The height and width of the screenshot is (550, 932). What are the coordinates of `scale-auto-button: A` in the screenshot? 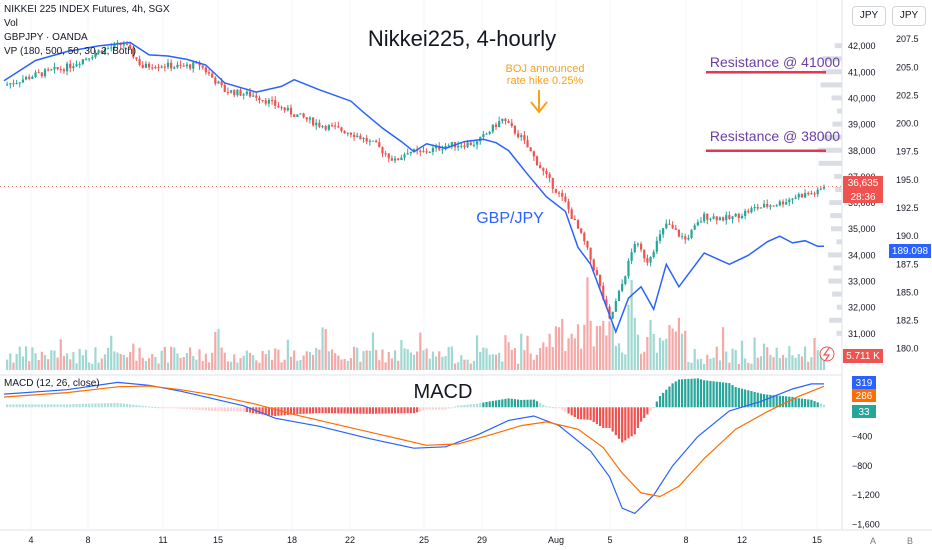 It's located at (873, 541).